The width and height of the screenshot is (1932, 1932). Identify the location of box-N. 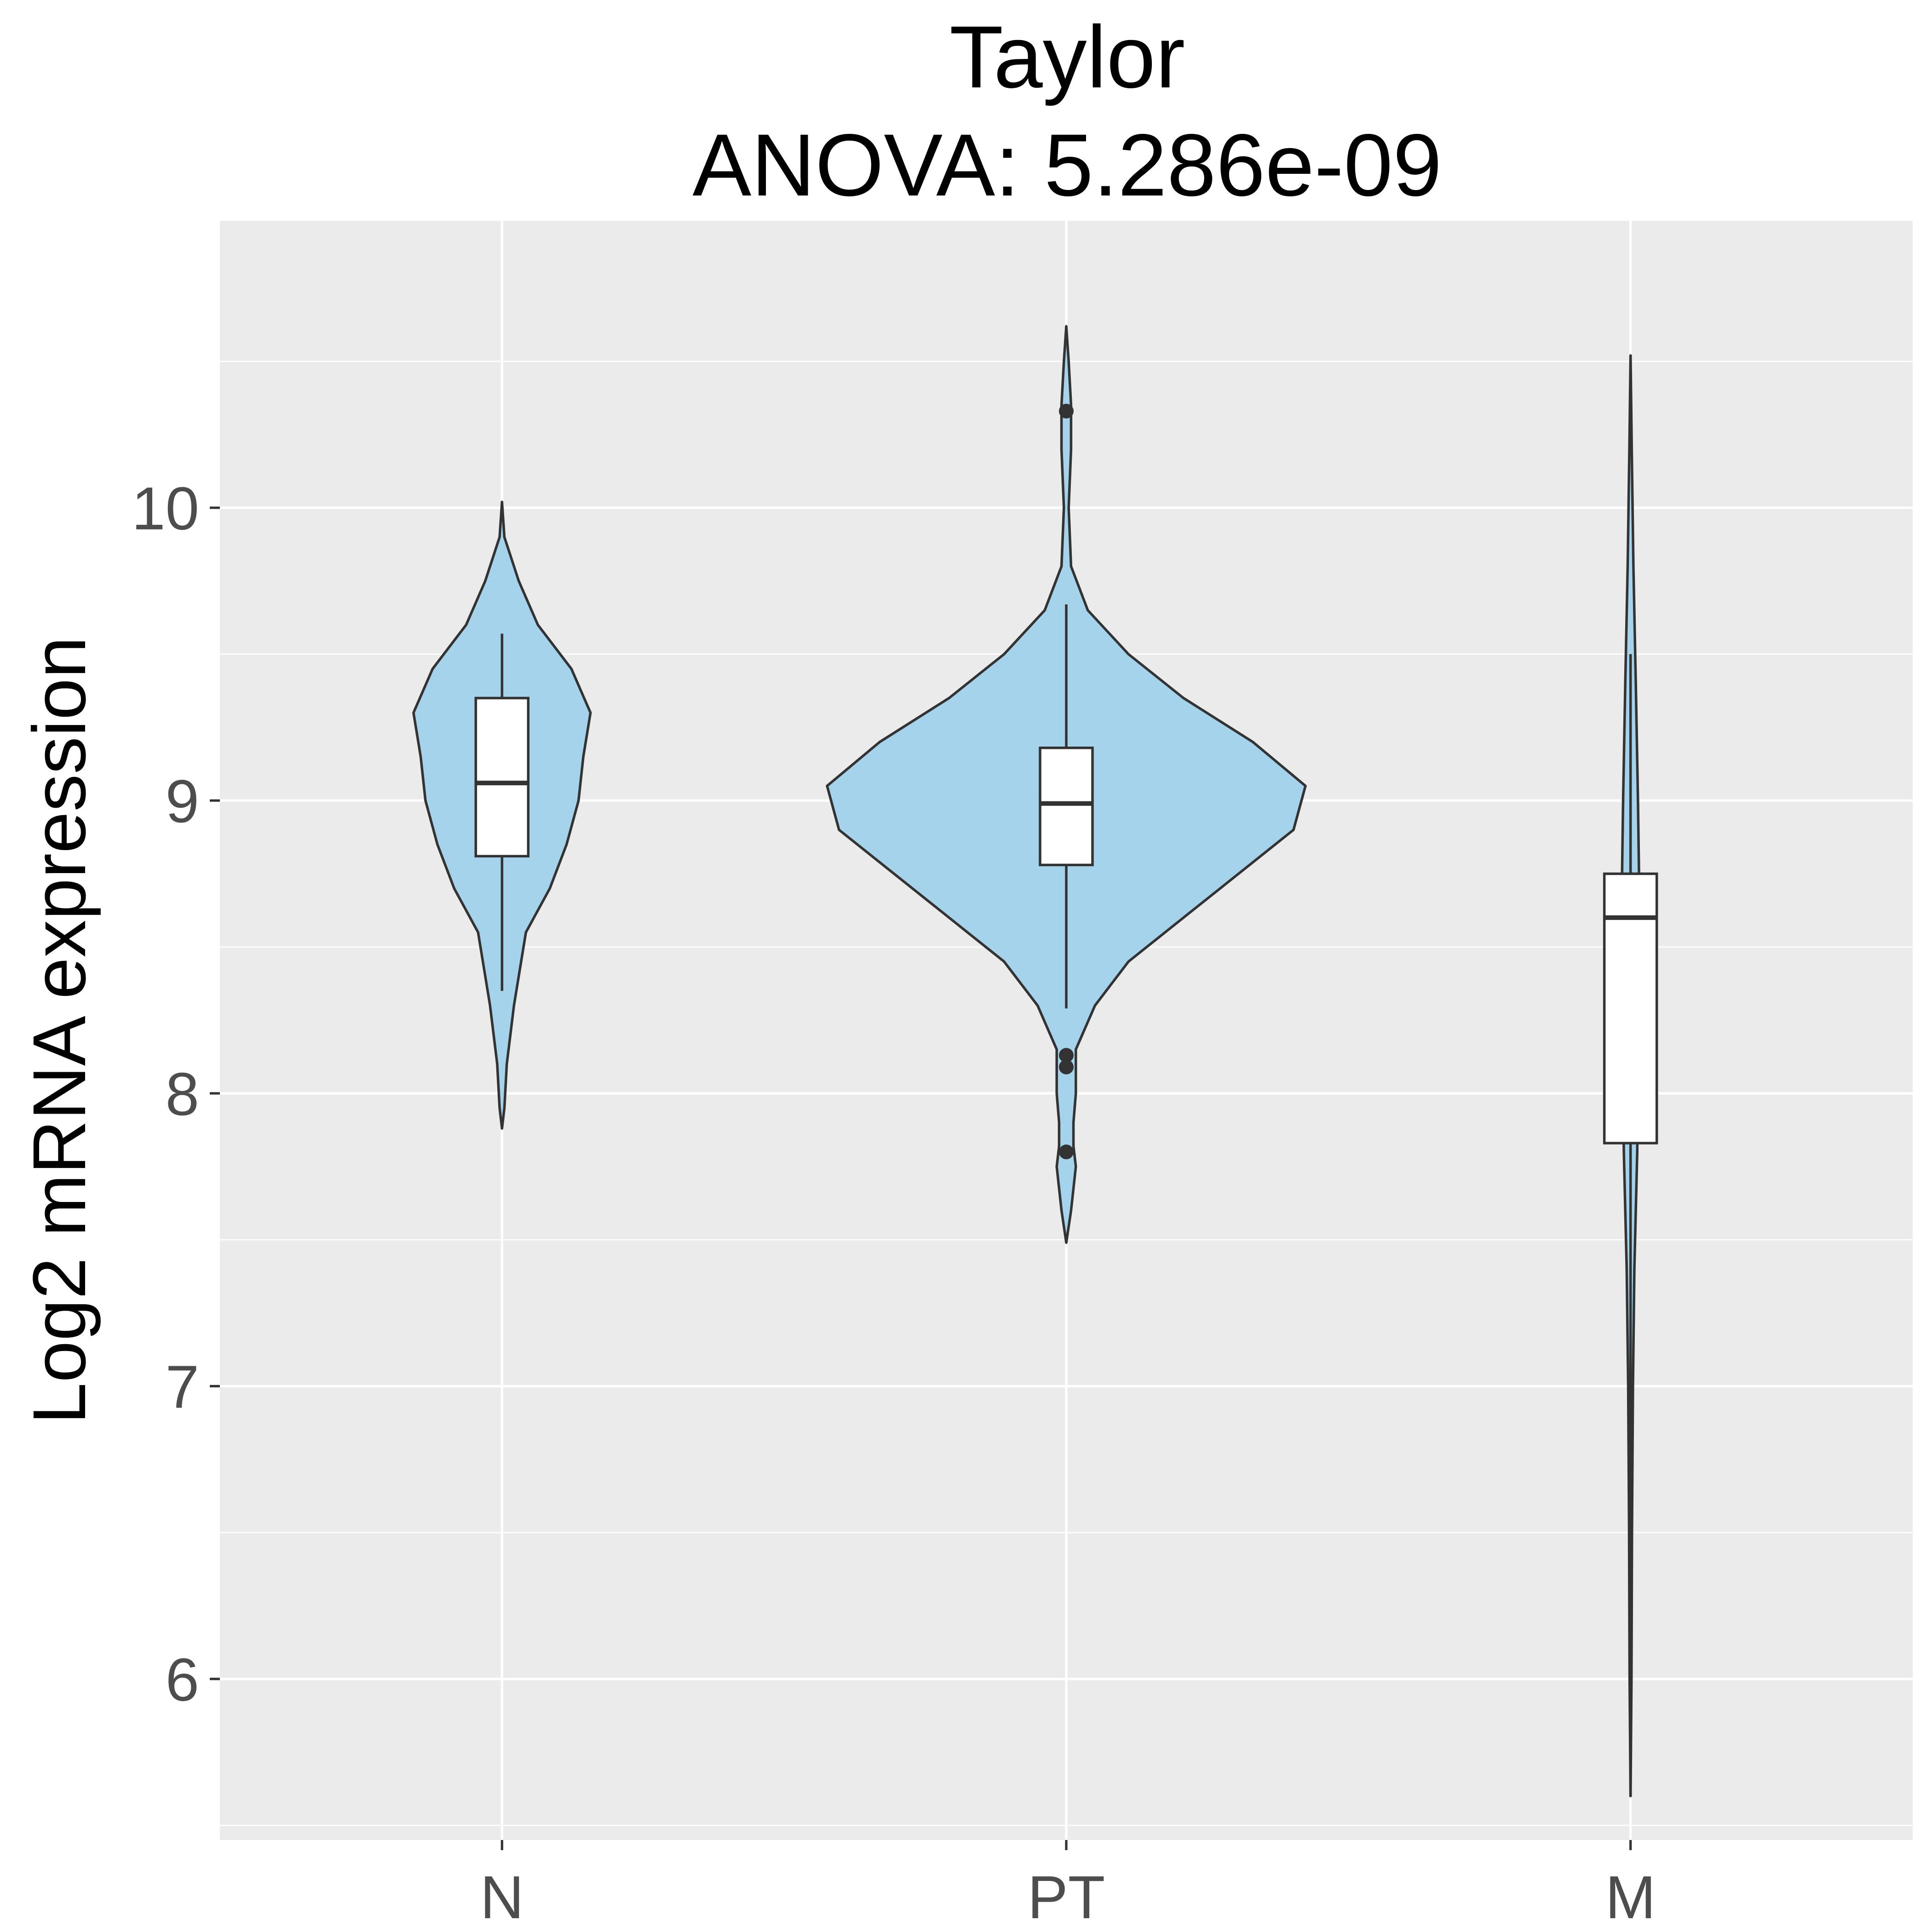
(502, 777).